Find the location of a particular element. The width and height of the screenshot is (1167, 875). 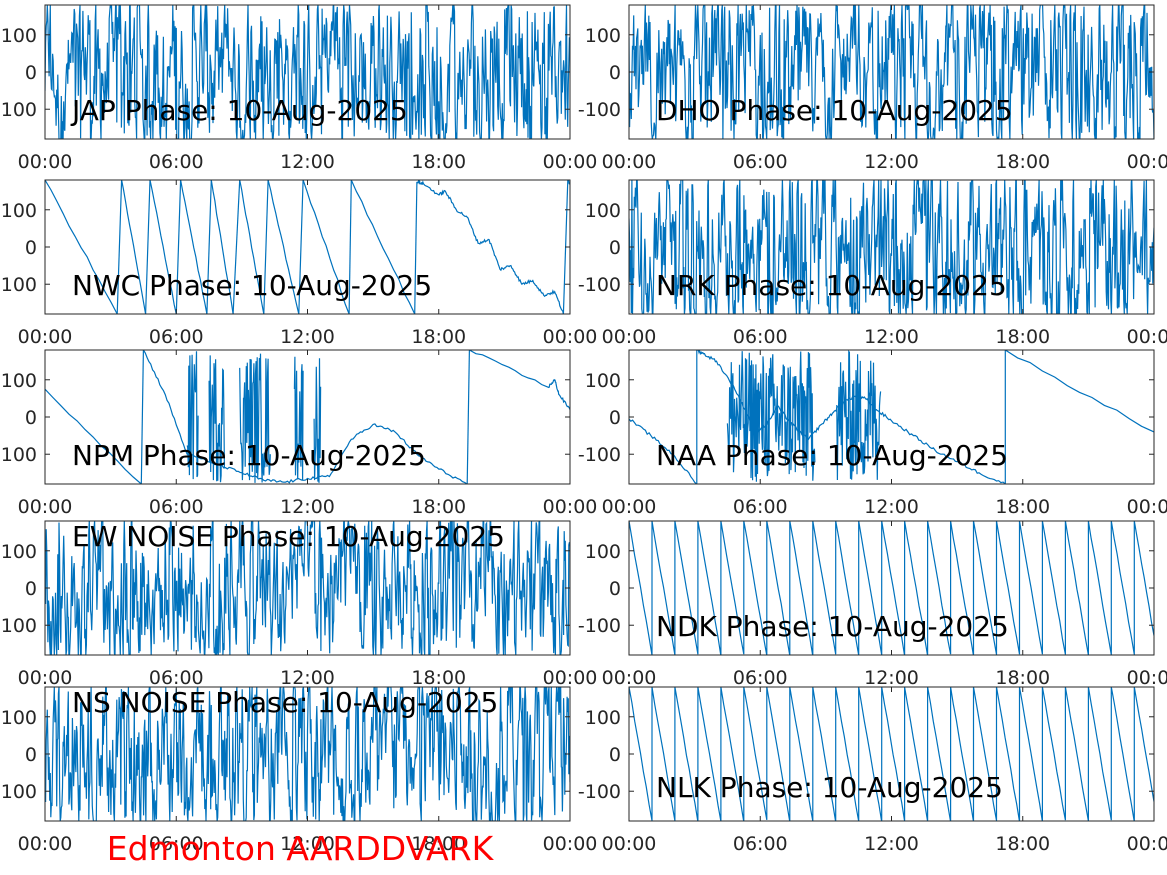

panel-title: EW NOISE Phase: 10-Aug-2025 is located at coordinates (288, 536).